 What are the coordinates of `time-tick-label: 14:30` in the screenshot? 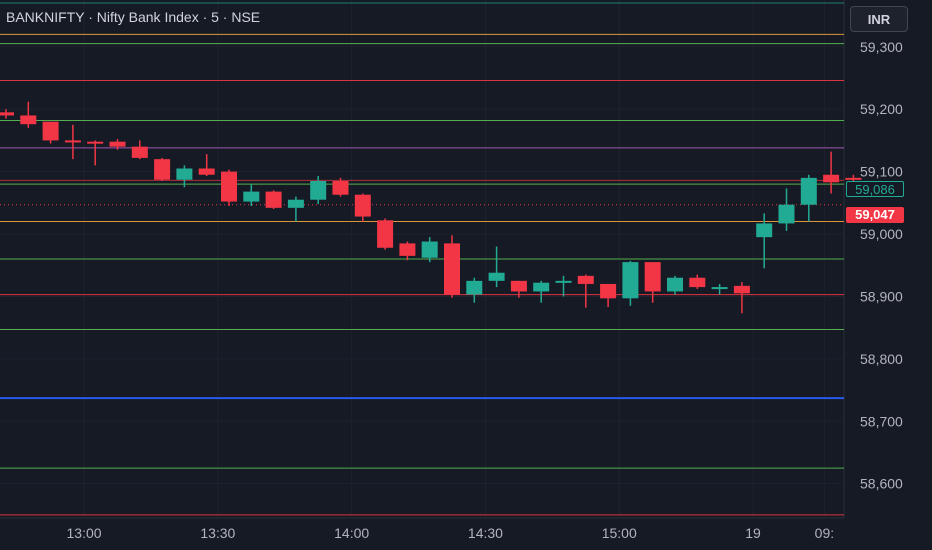 It's located at (485, 533).